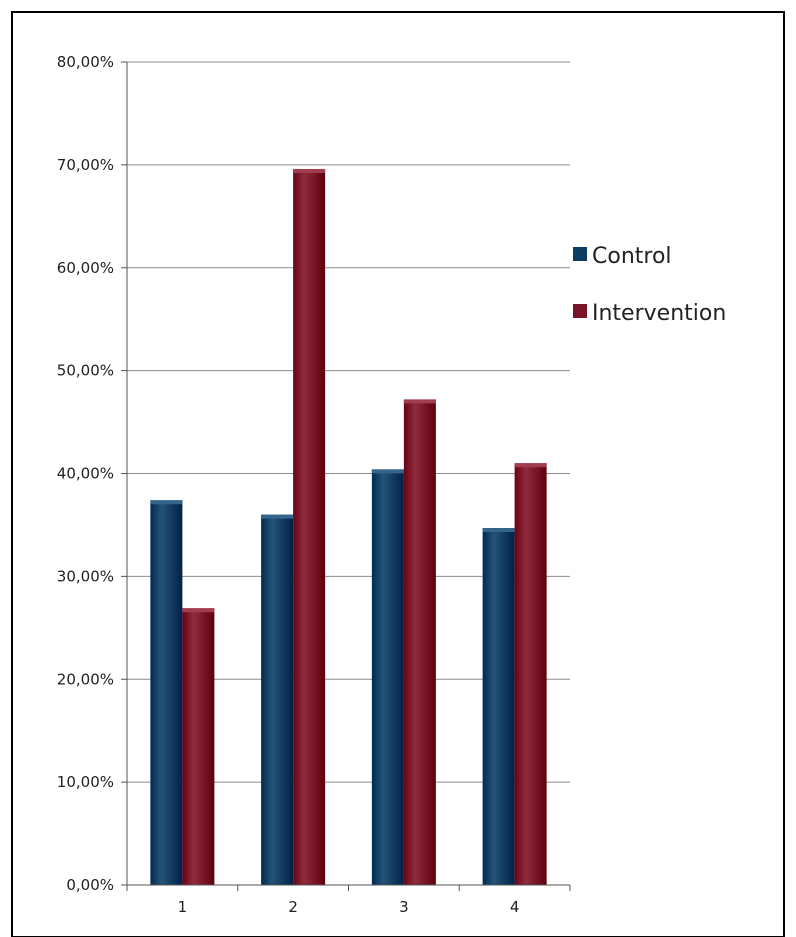 The image size is (796, 937). I want to click on y-tick-label: 50,00%, so click(85, 371).